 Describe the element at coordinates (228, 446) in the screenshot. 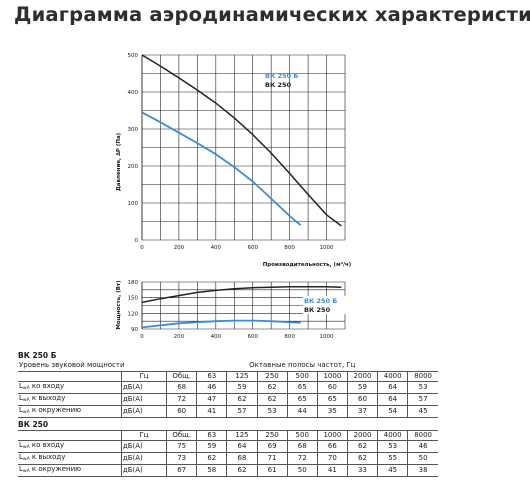

I see `table-row: LwA ко входу дБ(А) 75 59 64 69 68 66 62 53 46` at that location.